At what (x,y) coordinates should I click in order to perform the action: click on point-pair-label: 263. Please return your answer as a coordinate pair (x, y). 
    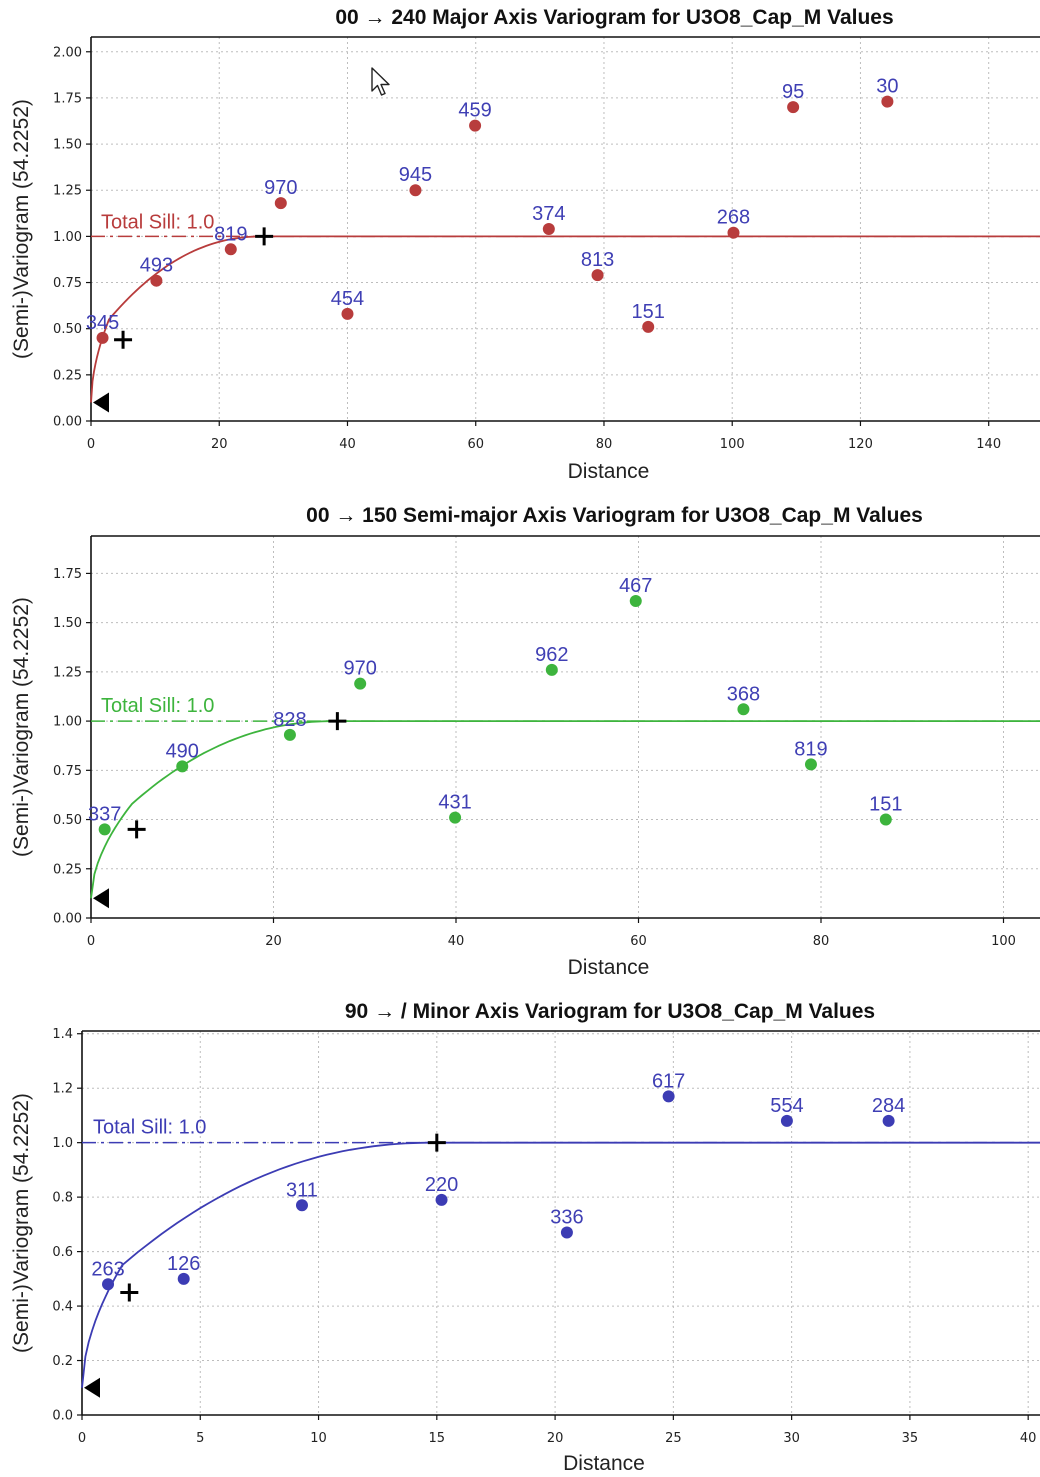
    Looking at the image, I should click on (107, 1269).